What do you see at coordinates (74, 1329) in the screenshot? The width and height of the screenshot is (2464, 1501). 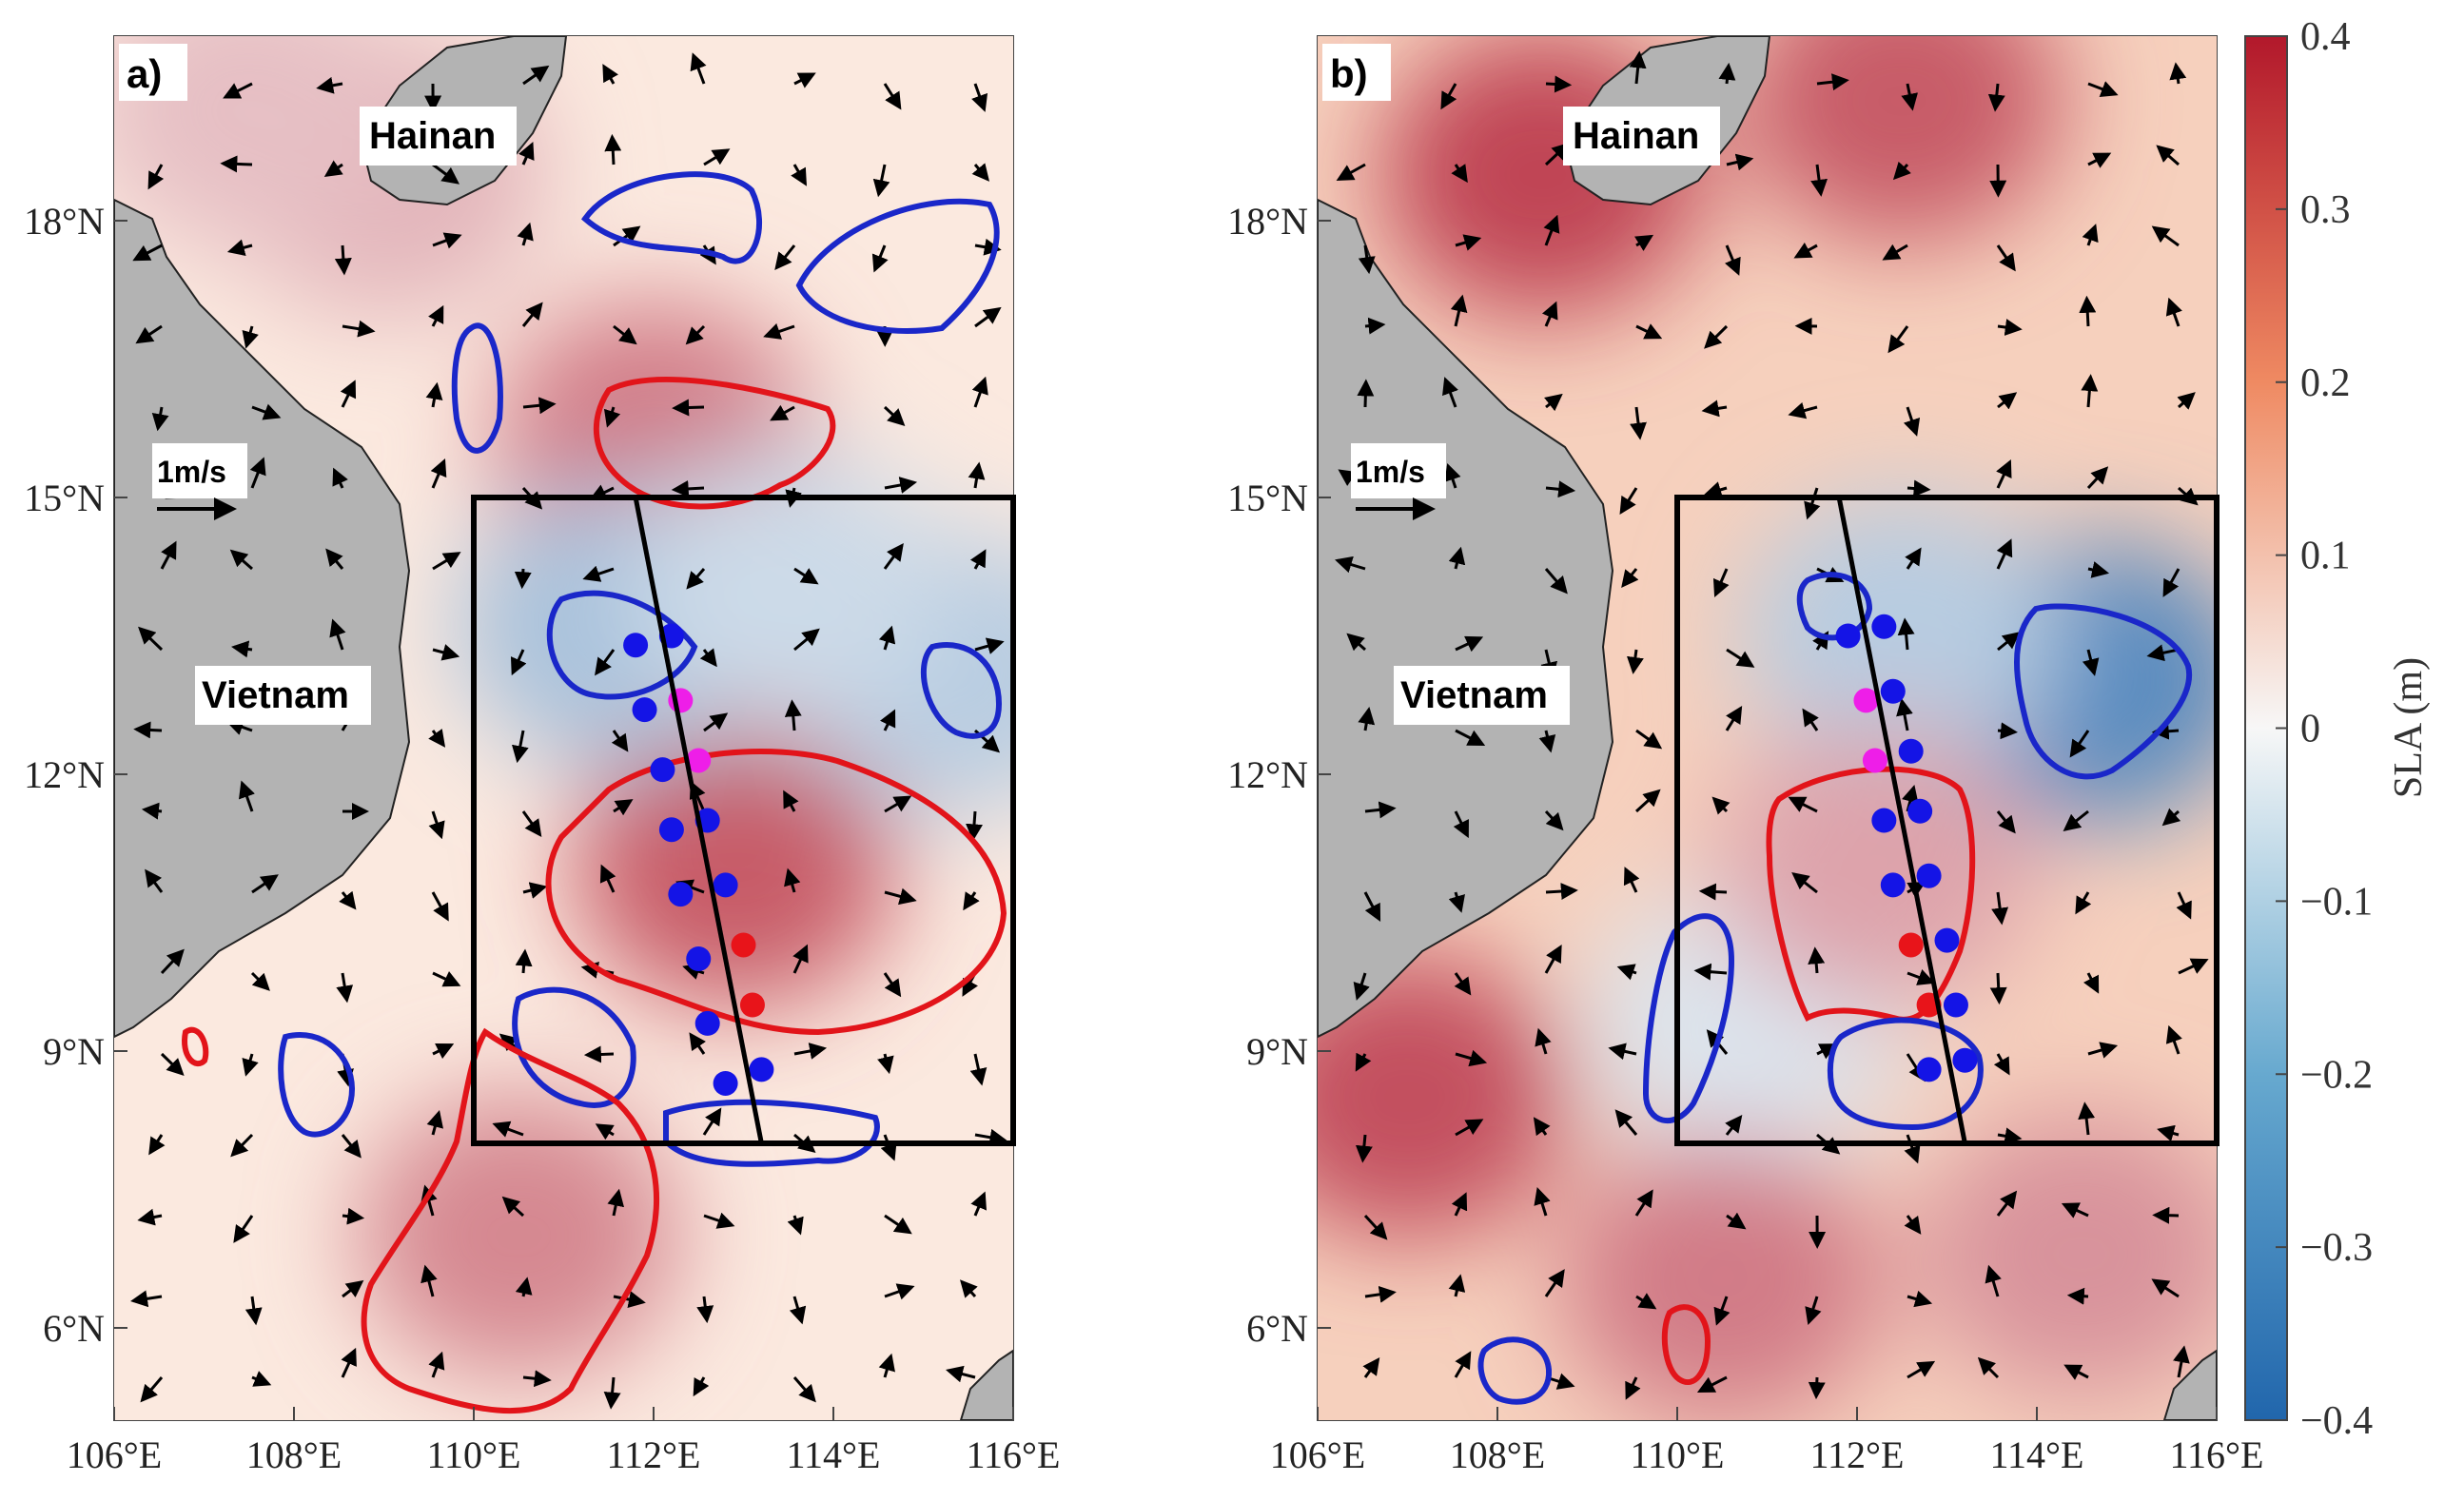 I see `lat-tick-label: 6°N` at bounding box center [74, 1329].